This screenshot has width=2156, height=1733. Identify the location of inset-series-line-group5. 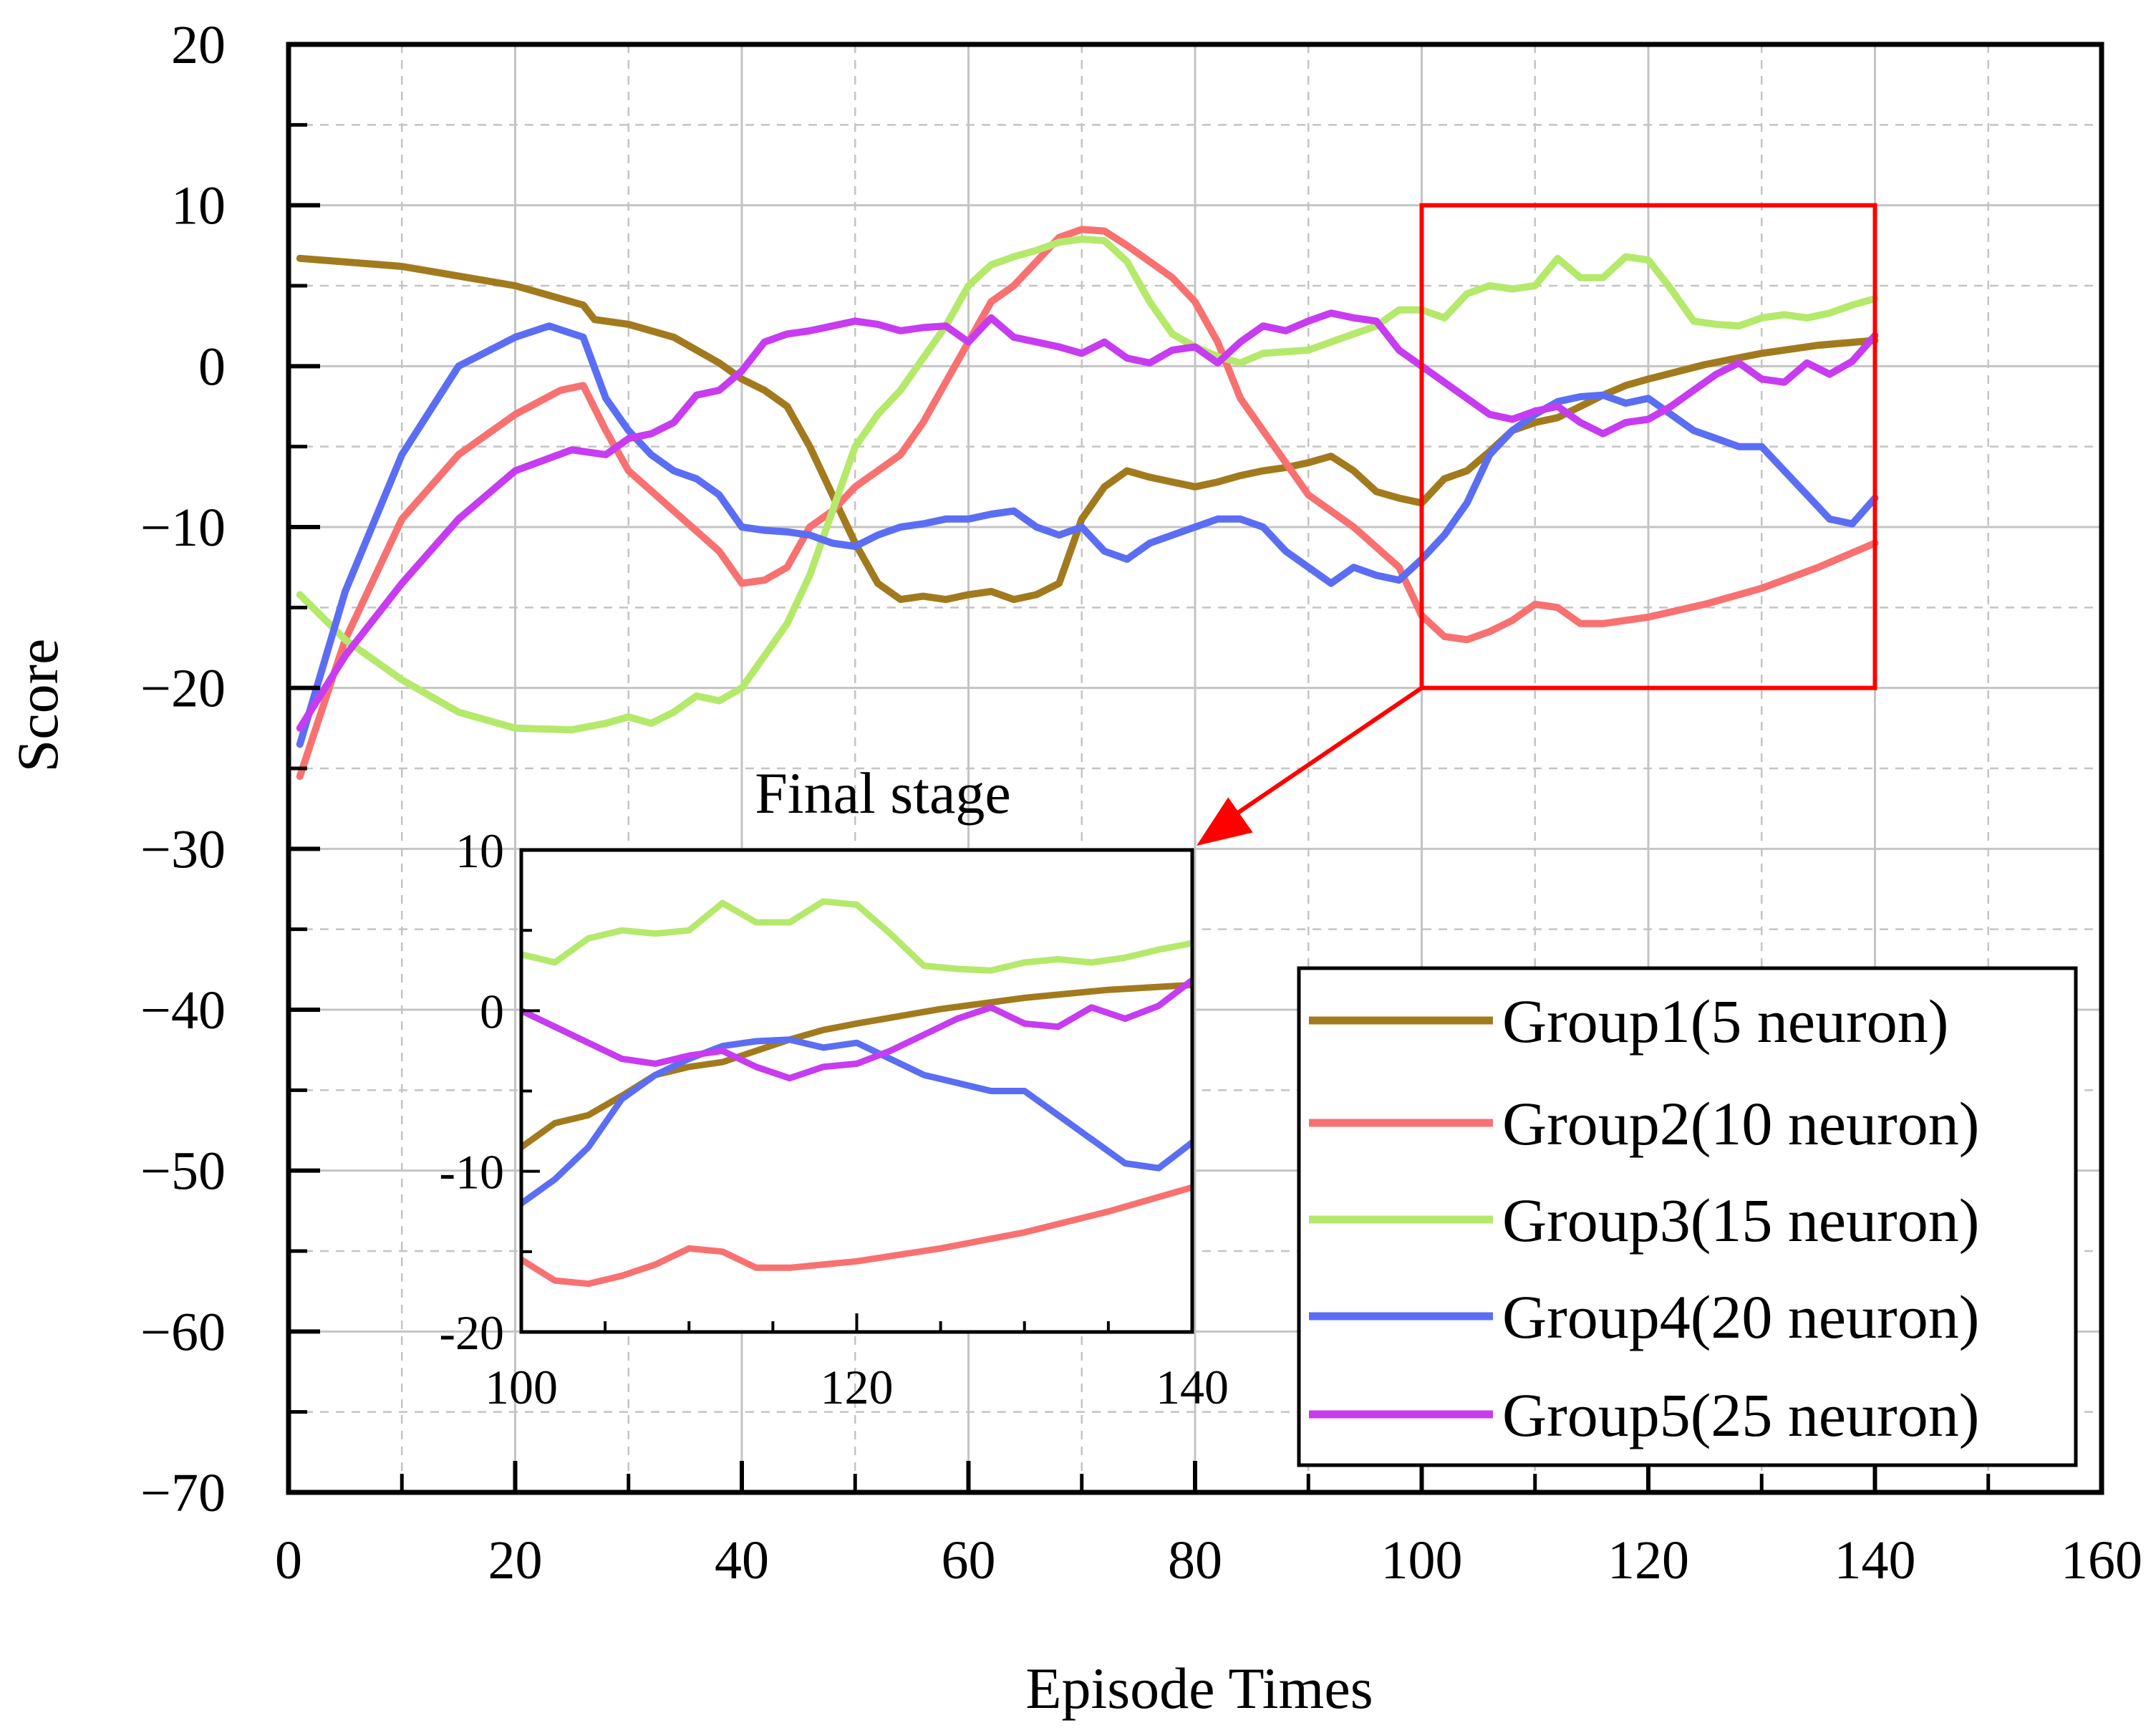
(856, 1029).